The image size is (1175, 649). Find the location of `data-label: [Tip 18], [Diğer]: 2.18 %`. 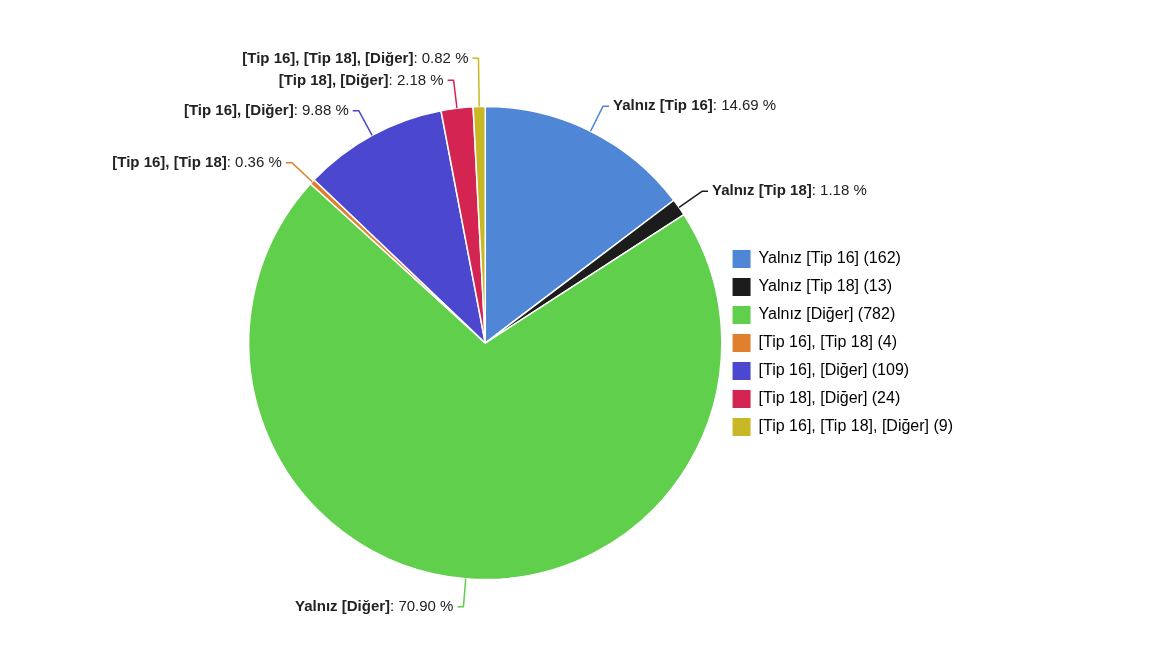

data-label: [Tip 18], [Diğer]: 2.18 % is located at coordinates (361, 79).